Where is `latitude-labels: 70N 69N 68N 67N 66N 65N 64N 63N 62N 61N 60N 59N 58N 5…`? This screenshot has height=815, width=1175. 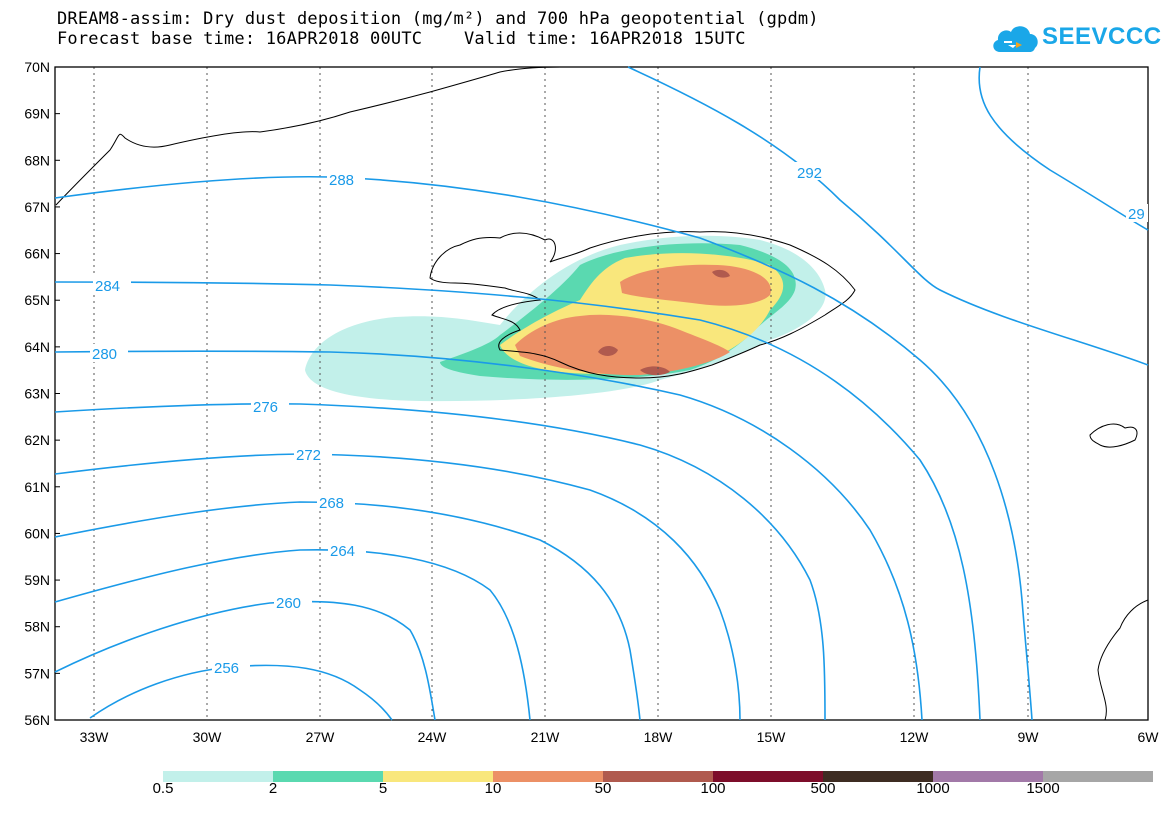
latitude-labels: 70N 69N 68N 67N 66N 65N 64N 63N 62N 61N 60N 59N 58N 5… is located at coordinates (42, 393).